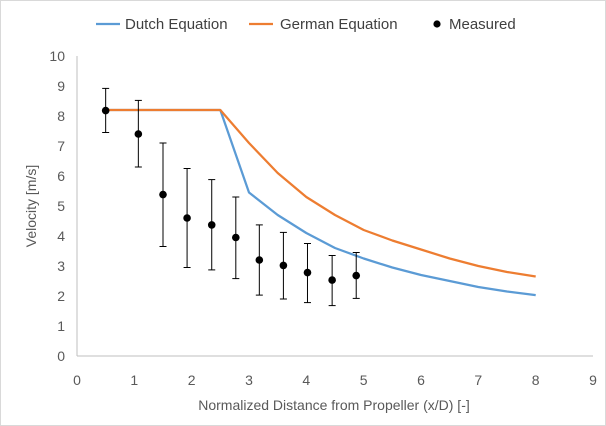 The image size is (606, 426). I want to click on y-tick-label: 2, so click(61, 296).